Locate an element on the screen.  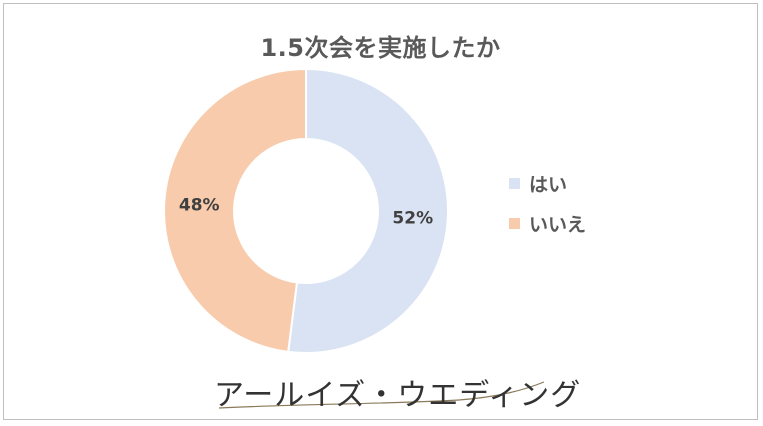
legend-swatch-yes is located at coordinates (514, 183).